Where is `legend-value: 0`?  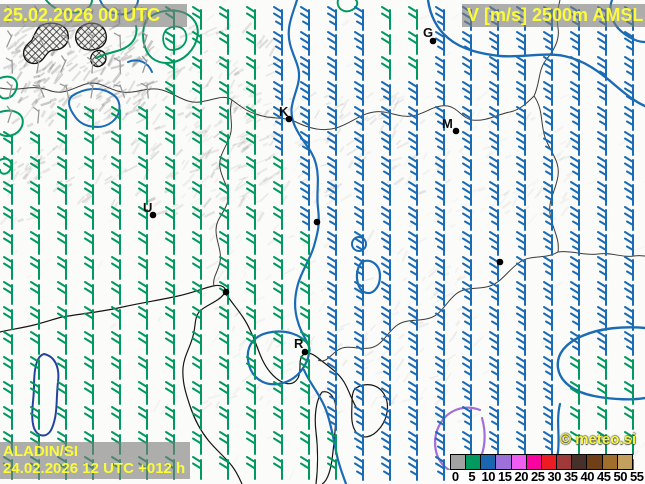
legend-value: 0 is located at coordinates (455, 476).